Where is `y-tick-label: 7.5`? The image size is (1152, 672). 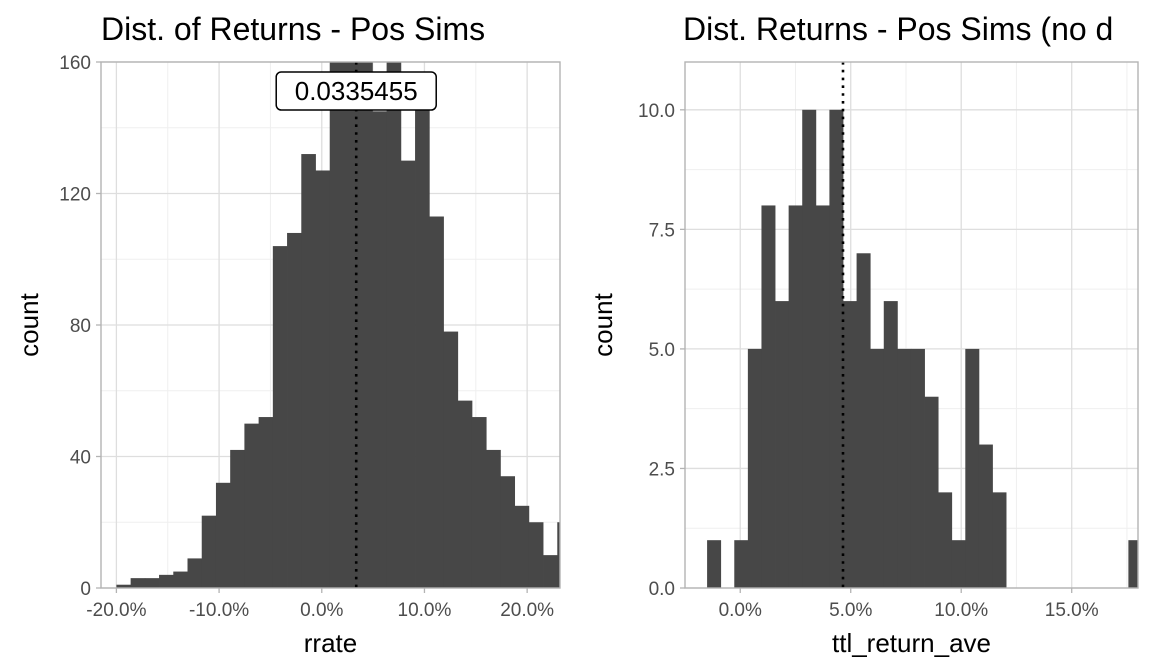
y-tick-label: 7.5 is located at coordinates (662, 230).